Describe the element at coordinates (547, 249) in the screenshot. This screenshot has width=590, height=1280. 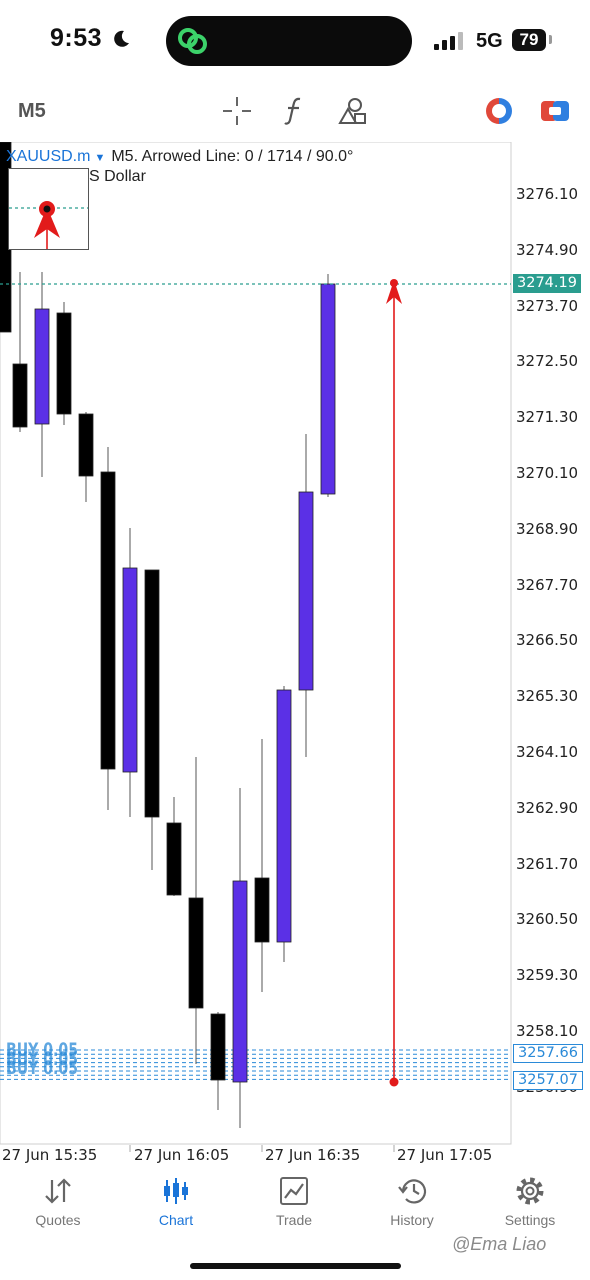
I see `price-tick-label: 3274.90` at that location.